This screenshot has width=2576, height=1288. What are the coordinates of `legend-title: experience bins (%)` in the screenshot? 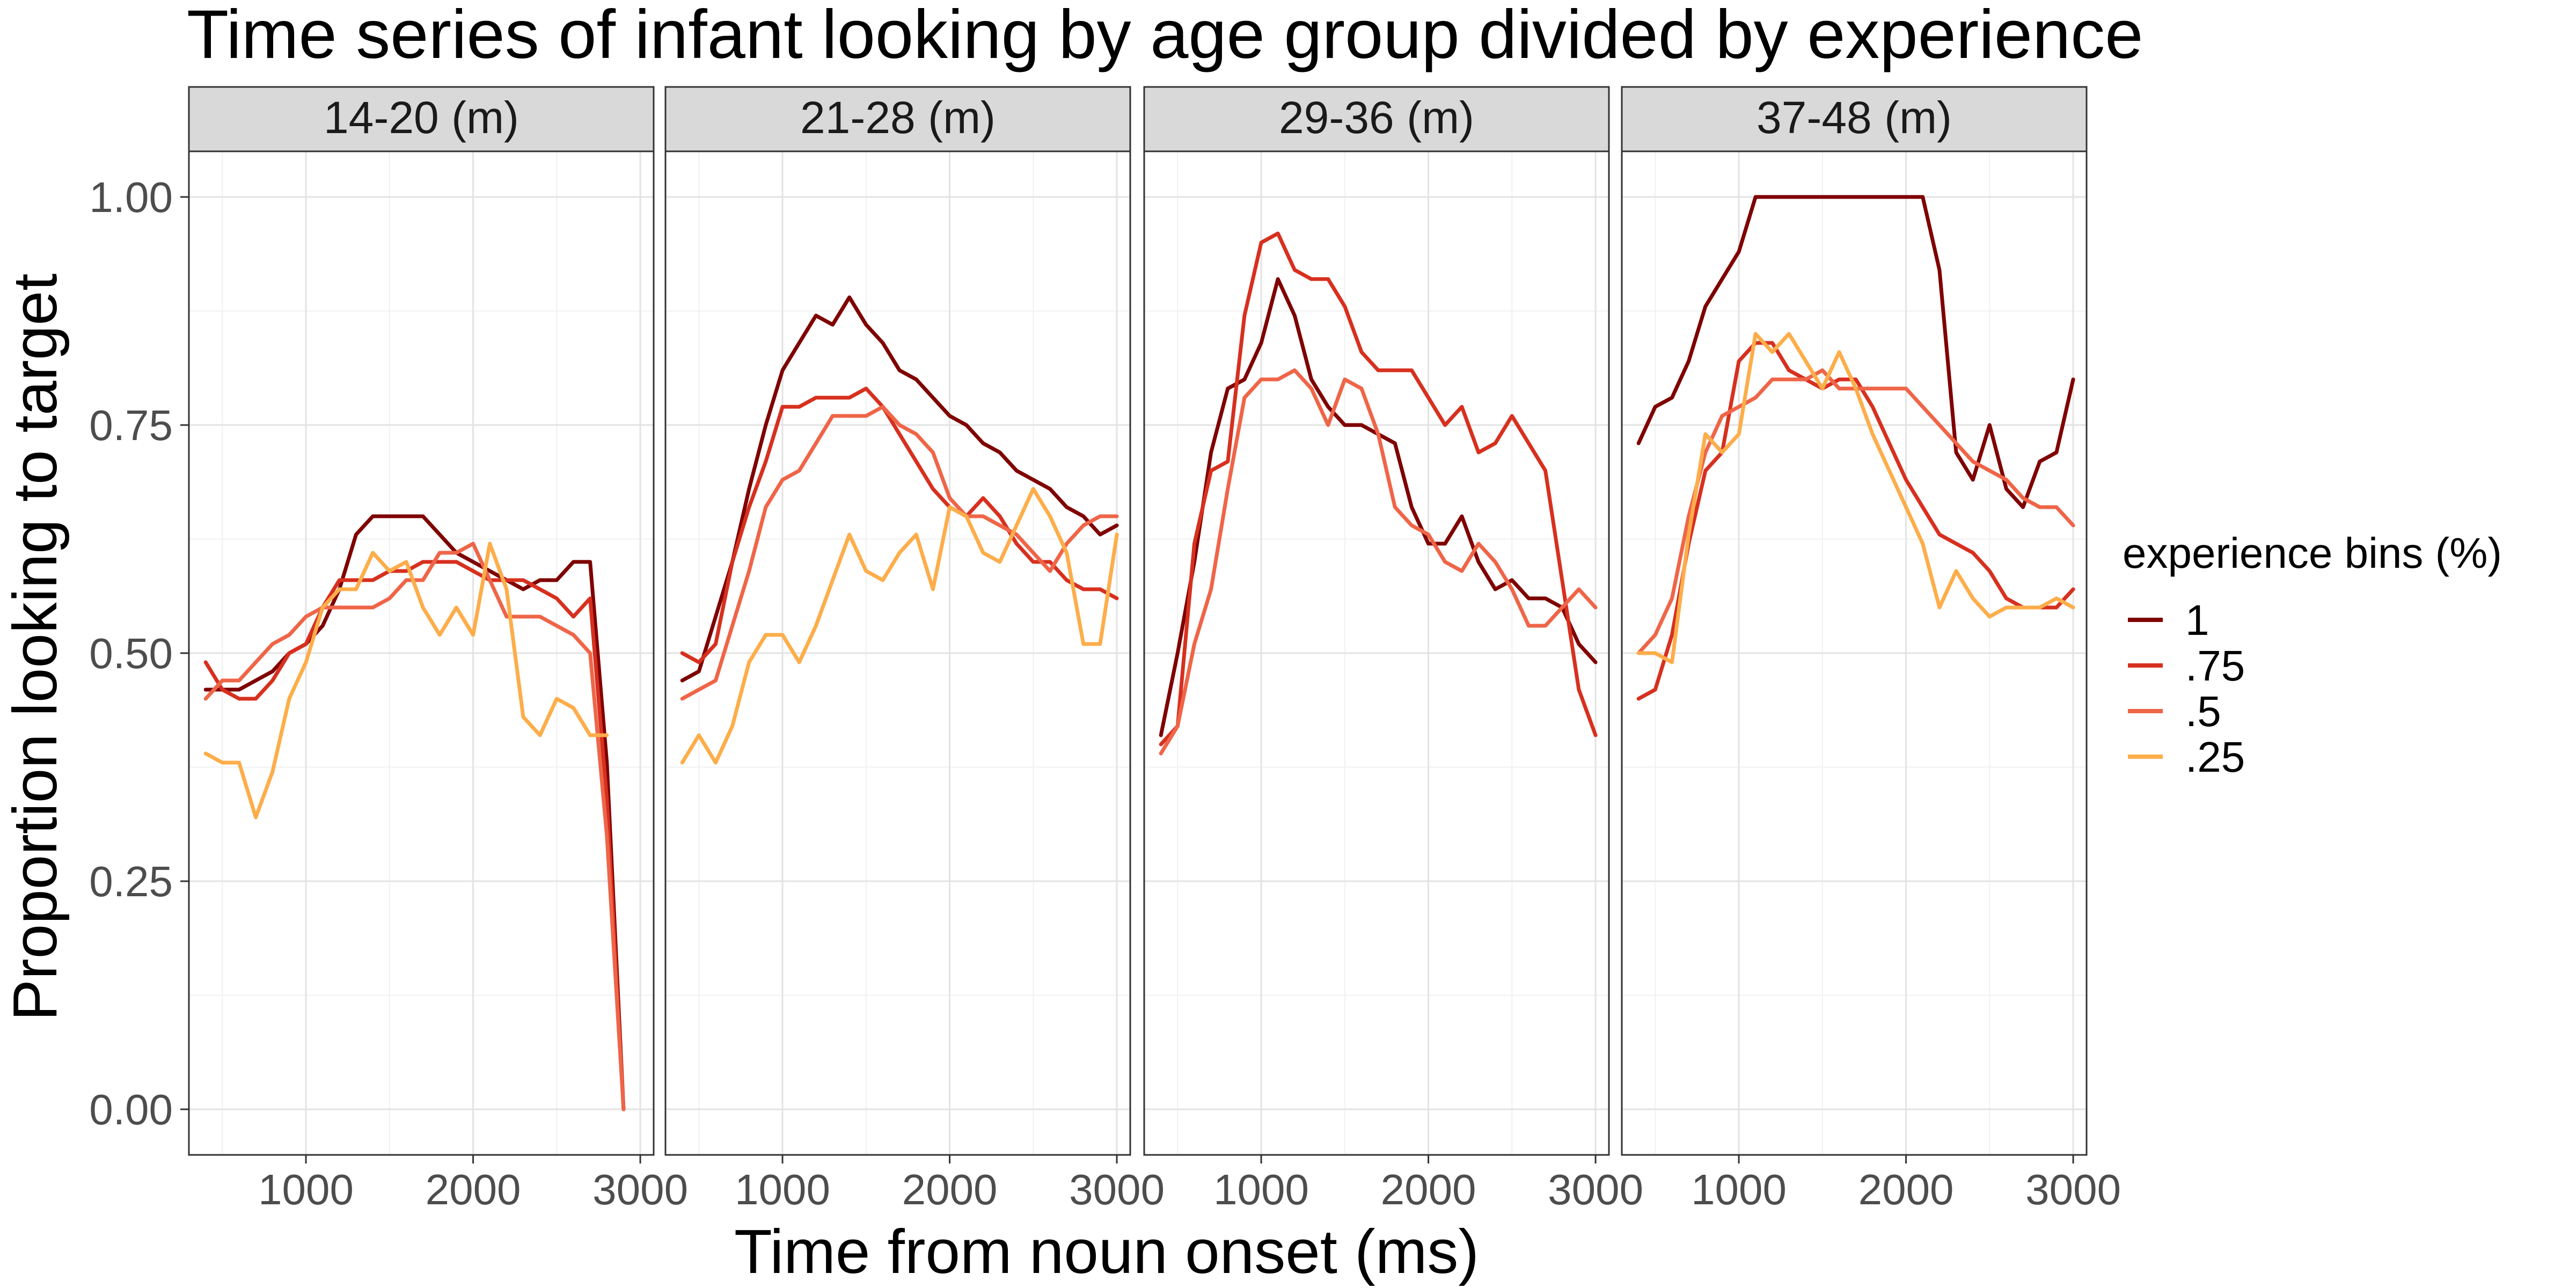 It's located at (2312, 553).